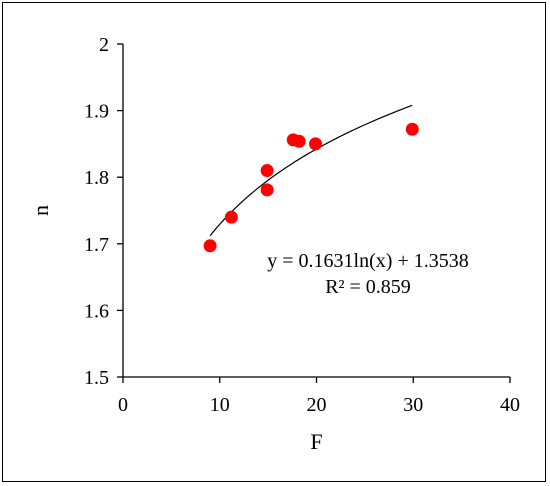 This screenshot has height=486, width=550. I want to click on y-tick-label: 1.8, so click(96, 178).